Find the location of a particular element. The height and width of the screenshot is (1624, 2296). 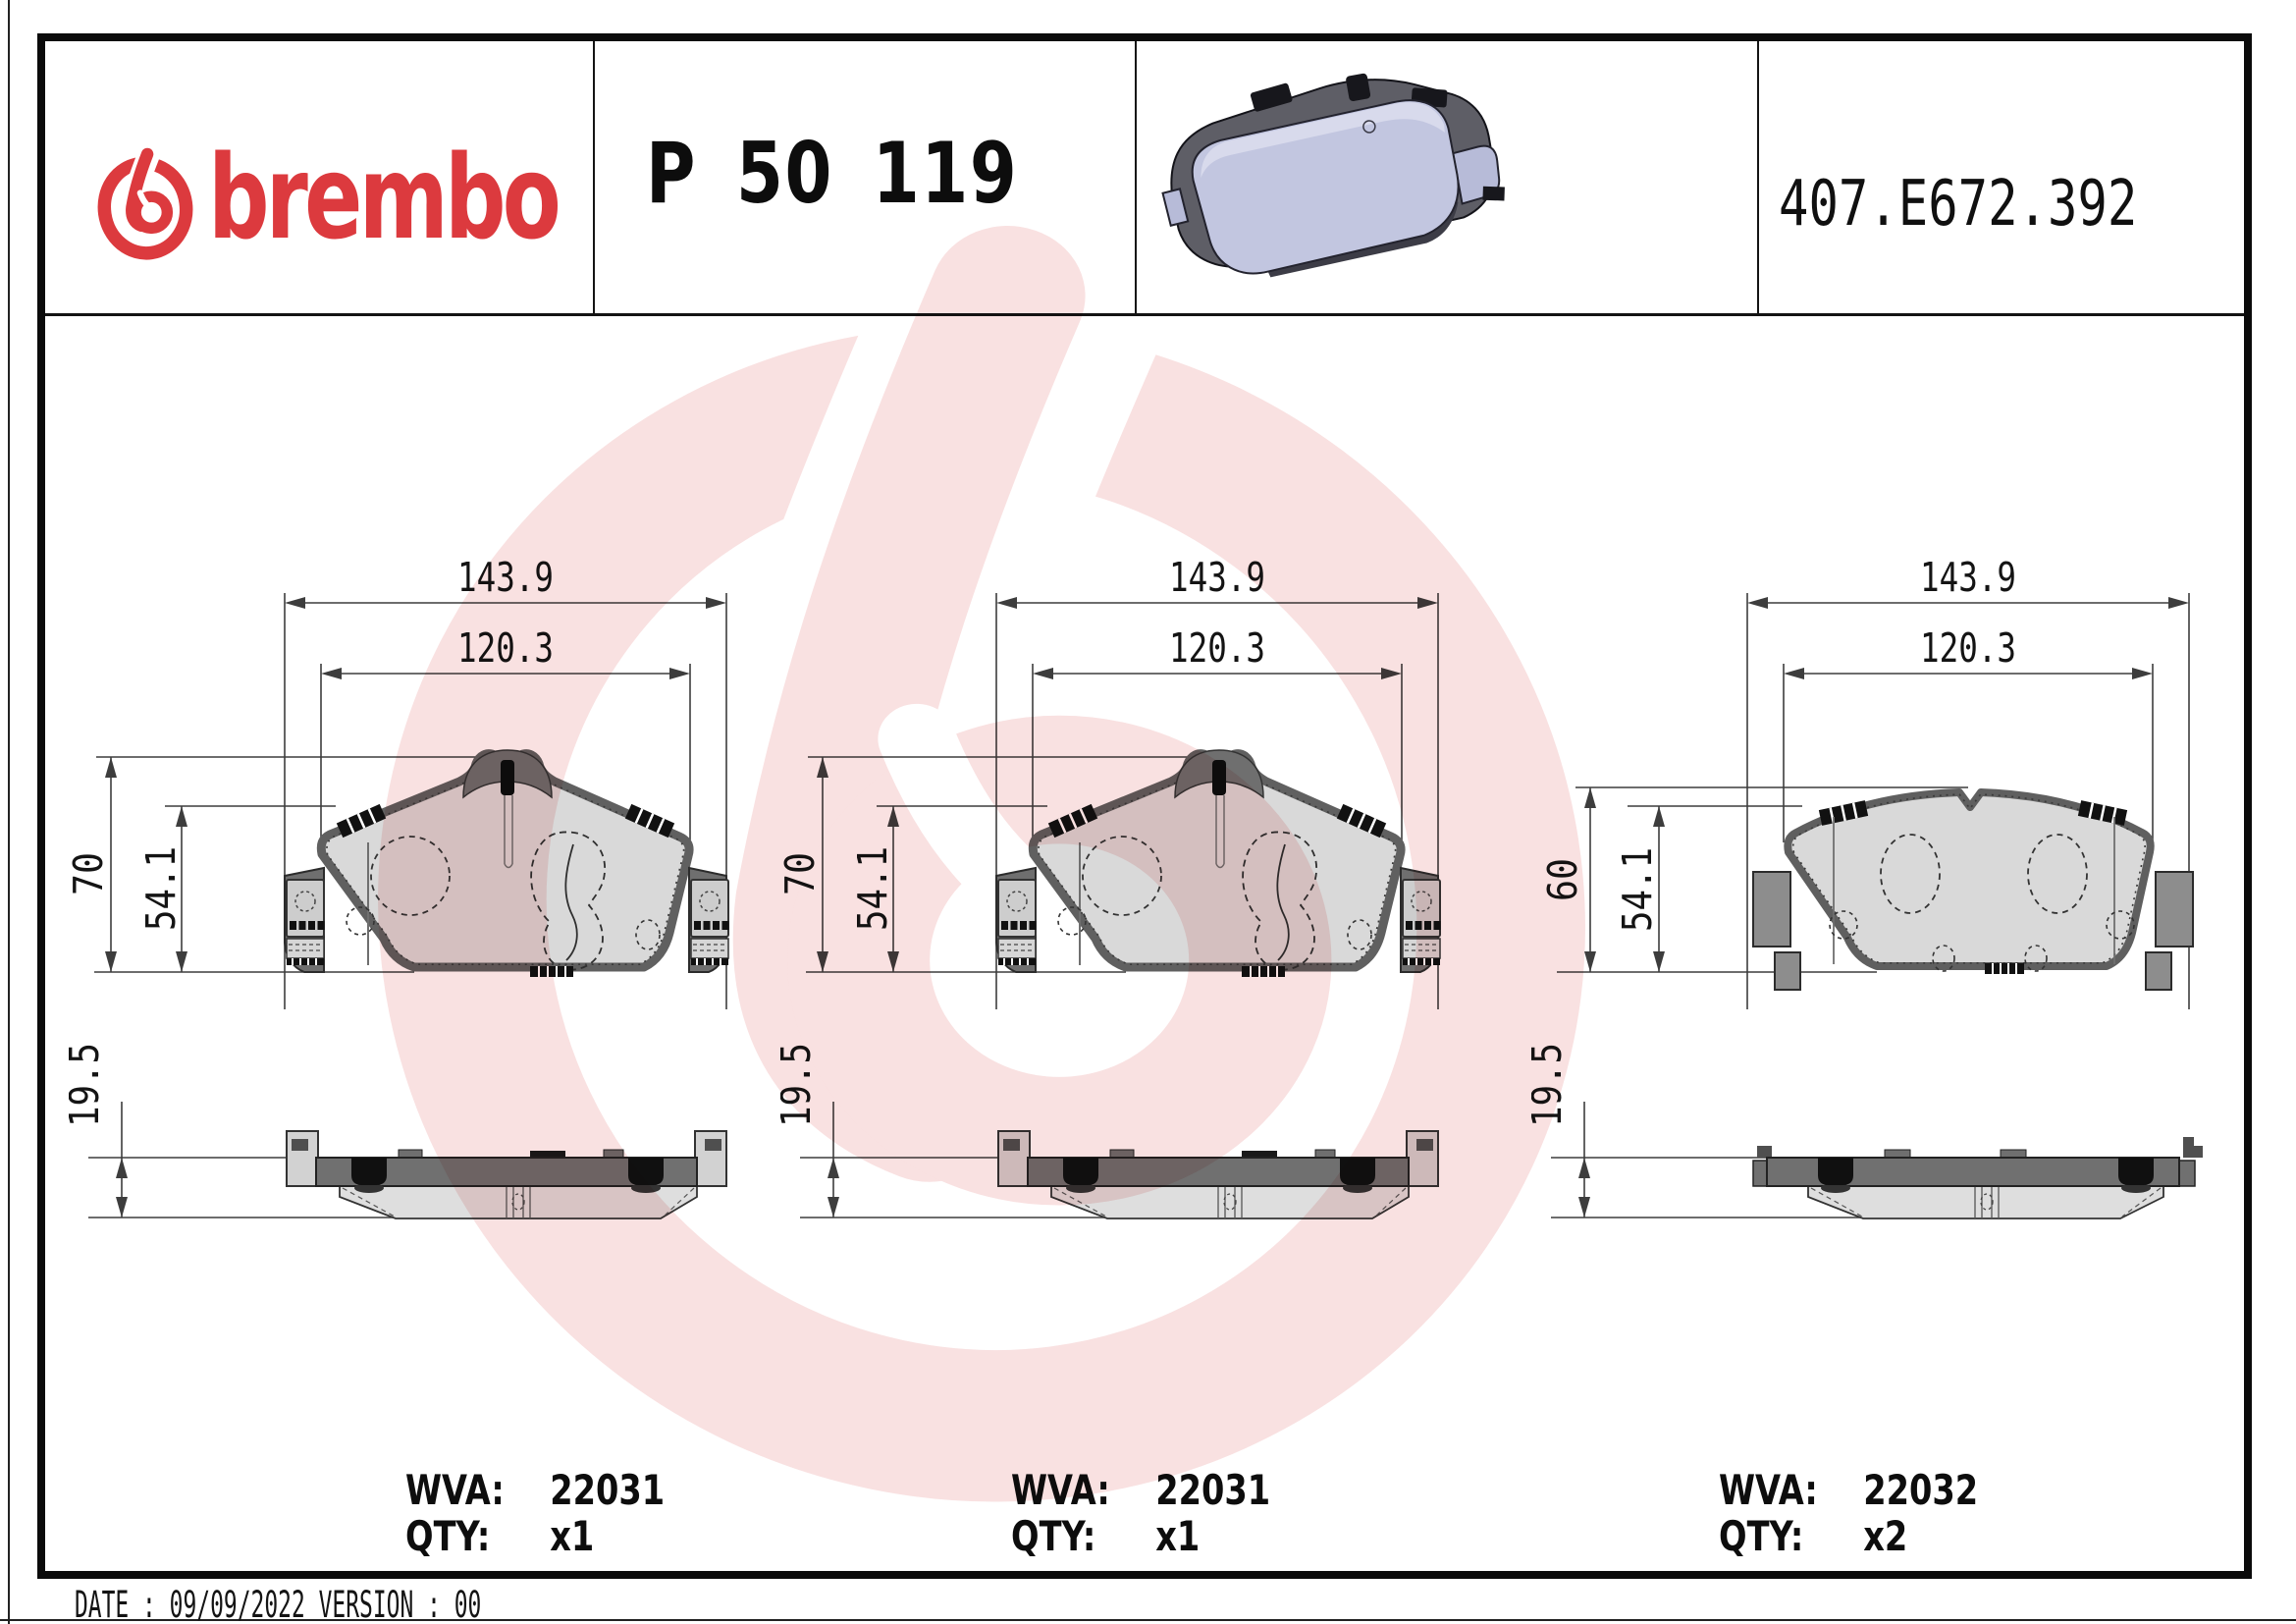

brake-pad-3d-image is located at coordinates (1333, 175).